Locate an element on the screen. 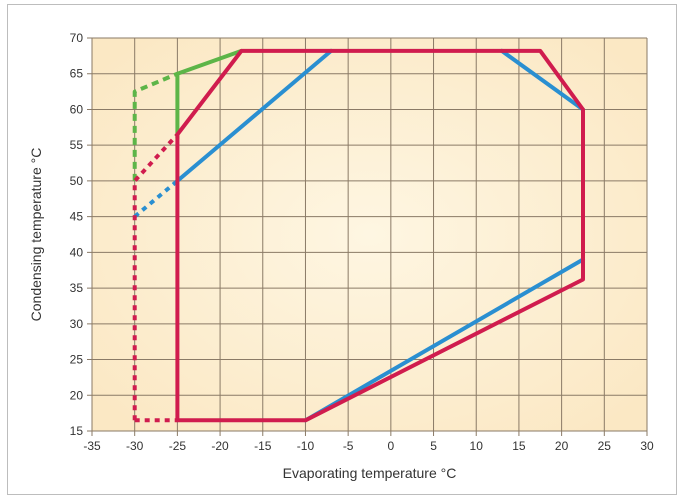 The width and height of the screenshot is (685, 501). x-tick-label: 10 is located at coordinates (477, 446).